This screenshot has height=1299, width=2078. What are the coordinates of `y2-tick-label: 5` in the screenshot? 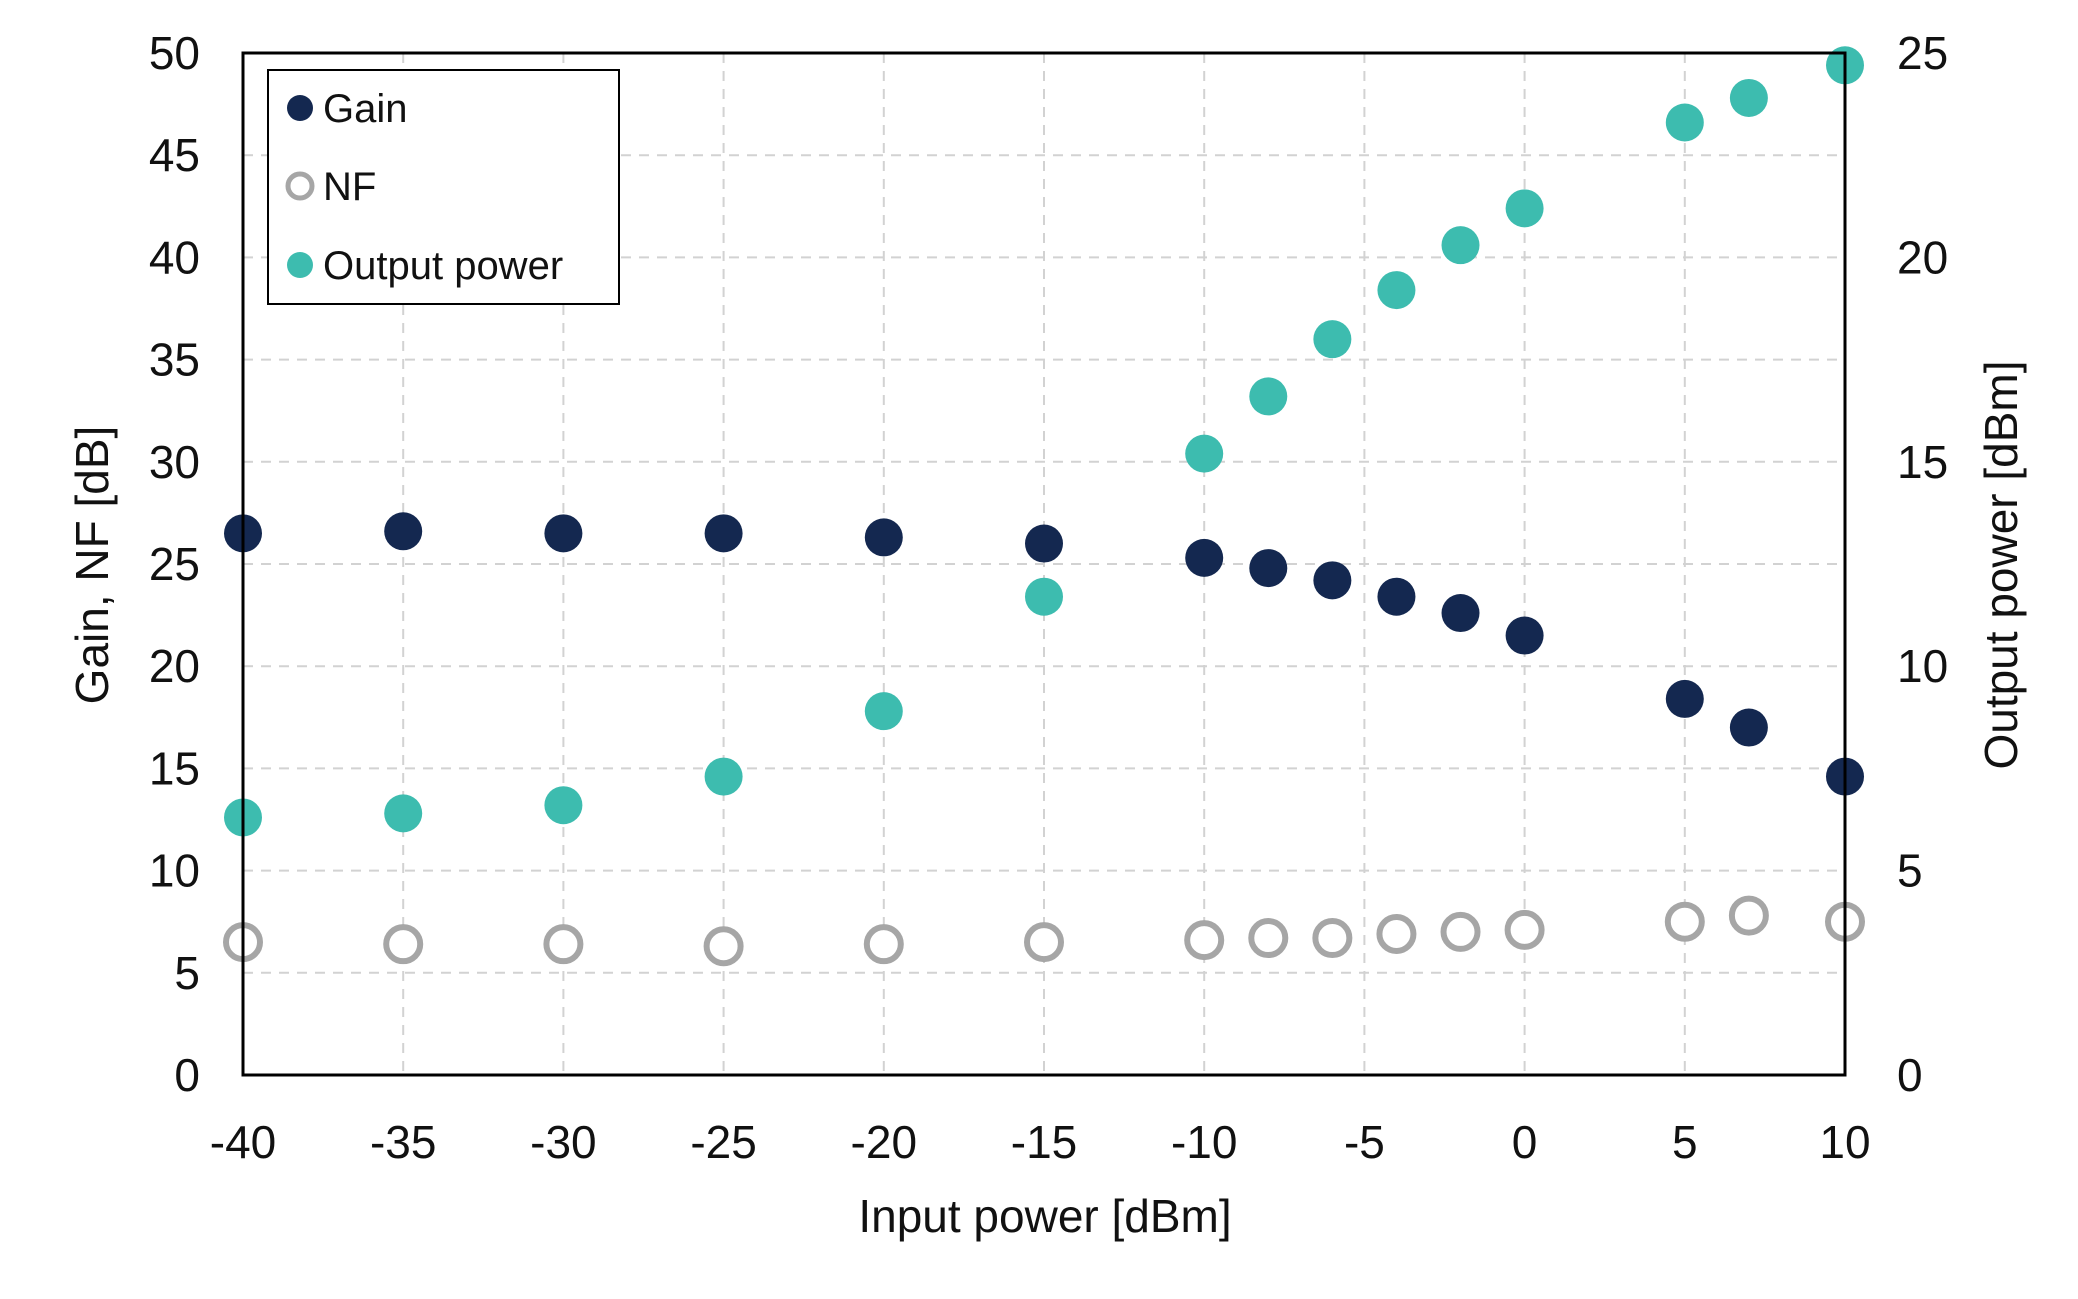 It's located at (1910, 871).